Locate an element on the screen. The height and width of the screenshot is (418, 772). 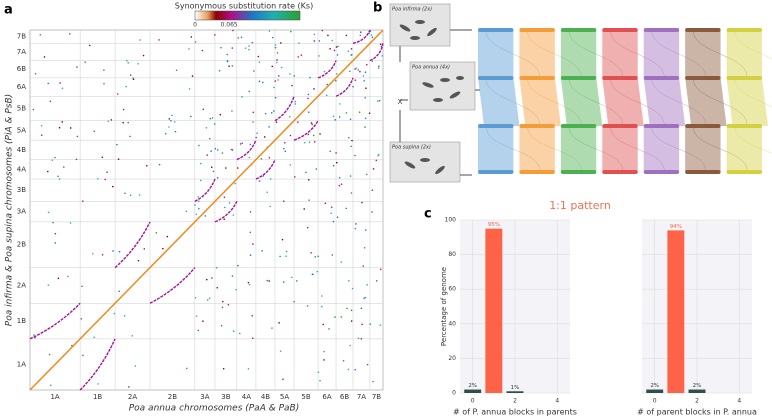
cross-symbol: X is located at coordinates (400, 102).